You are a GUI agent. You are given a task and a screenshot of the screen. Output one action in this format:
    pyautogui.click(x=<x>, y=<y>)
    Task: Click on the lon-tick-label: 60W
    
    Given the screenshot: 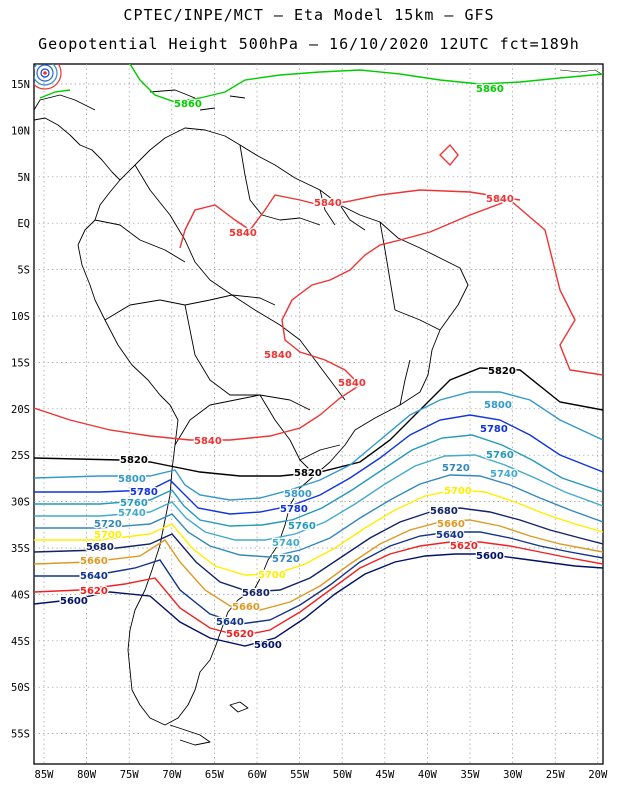 What is the action you would take?
    pyautogui.click(x=258, y=775)
    